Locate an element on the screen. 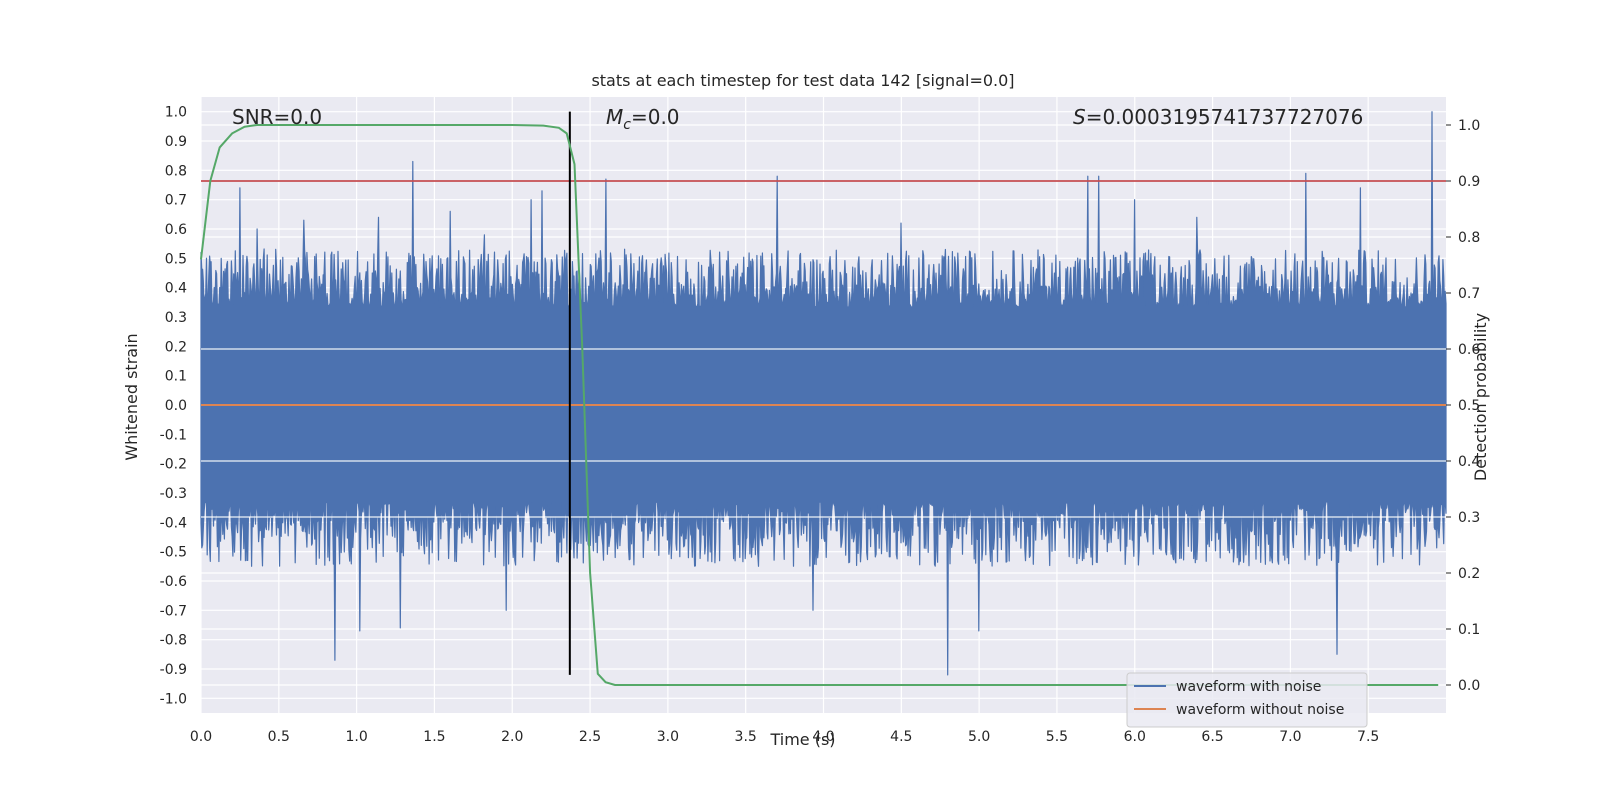 The height and width of the screenshot is (800, 1600). y-tick-label: 0.4 is located at coordinates (176, 289).